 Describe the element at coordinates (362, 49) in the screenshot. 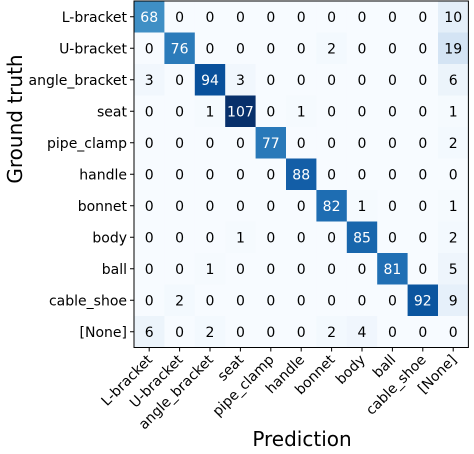

I see `cell-value-label-r1-c7: 0` at that location.